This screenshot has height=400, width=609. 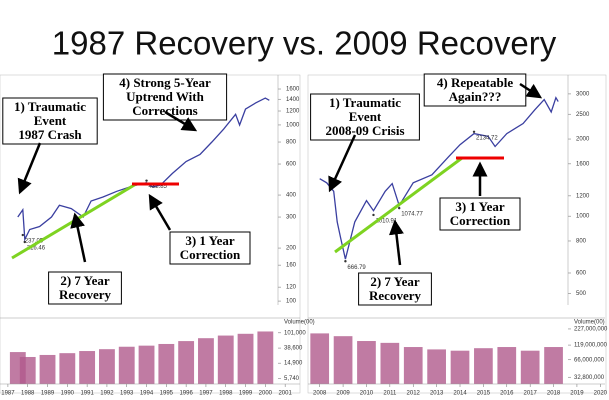 I want to click on x-tick-label: 1999, so click(x=246, y=394).